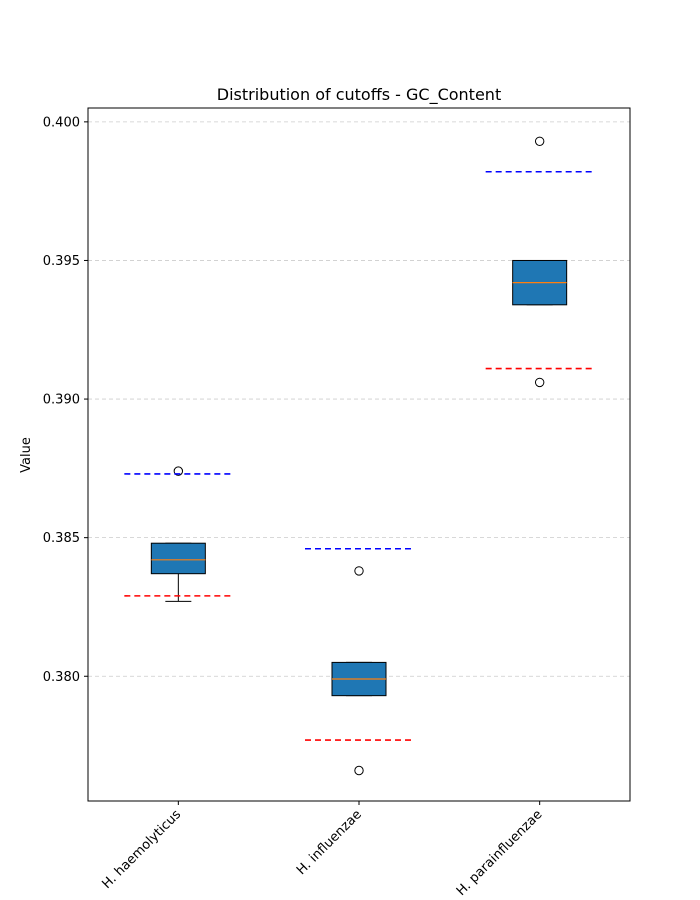 The height and width of the screenshot is (900, 700). I want to click on x-tick-label: H. influenzae, so click(329, 842).